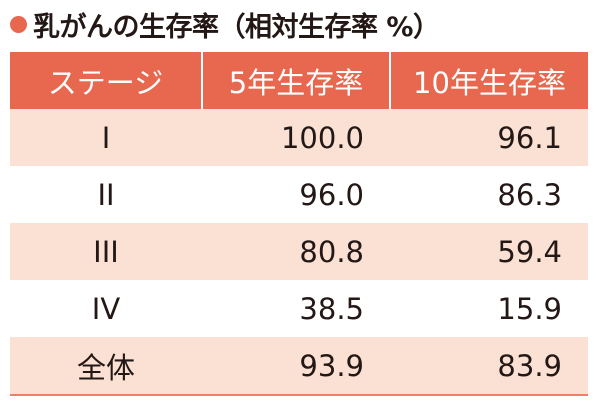 This screenshot has width=600, height=407. I want to click on table-row: IV 38.5 15.9, so click(299, 308).